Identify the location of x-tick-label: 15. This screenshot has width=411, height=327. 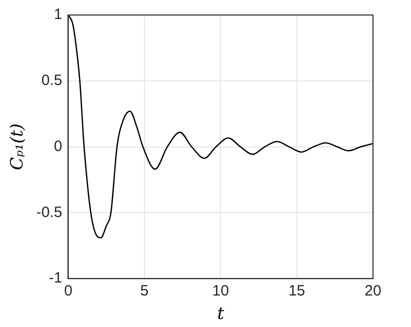
(297, 291).